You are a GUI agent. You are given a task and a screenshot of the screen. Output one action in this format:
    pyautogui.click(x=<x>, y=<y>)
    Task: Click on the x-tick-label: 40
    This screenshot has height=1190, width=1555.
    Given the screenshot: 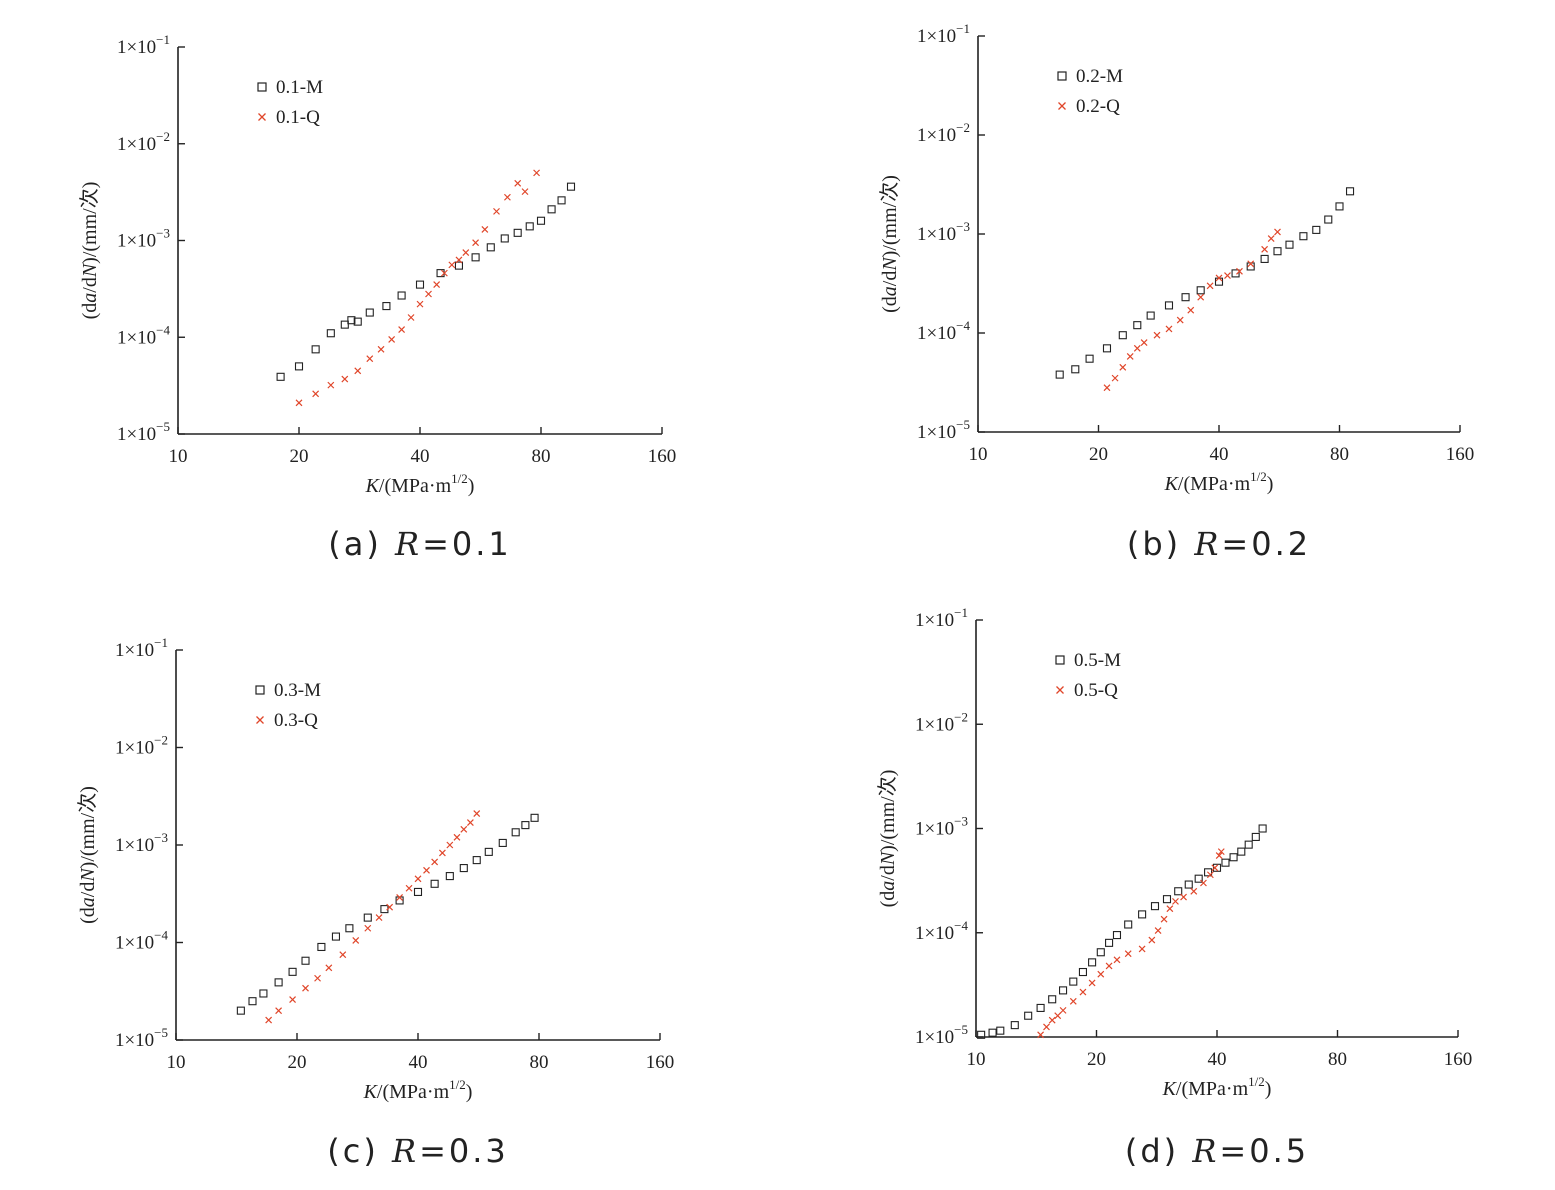 What is the action you would take?
    pyautogui.click(x=1217, y=1059)
    